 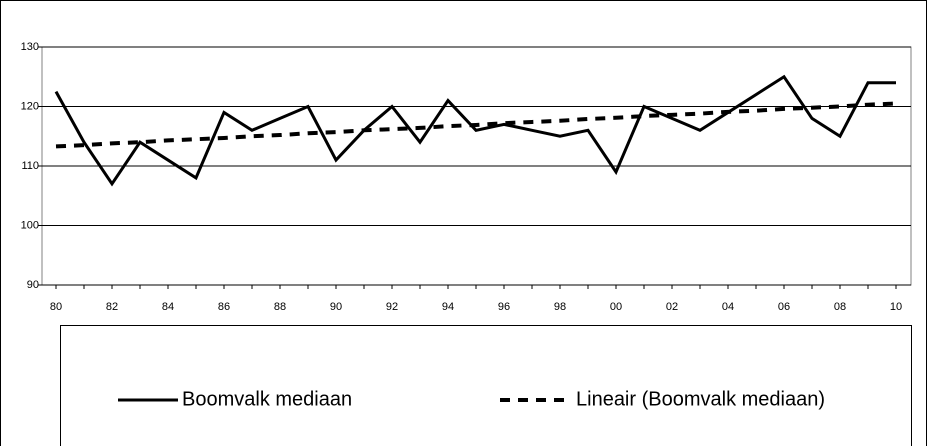 What do you see at coordinates (448, 307) in the screenshot?
I see `x-tick-label: 94` at bounding box center [448, 307].